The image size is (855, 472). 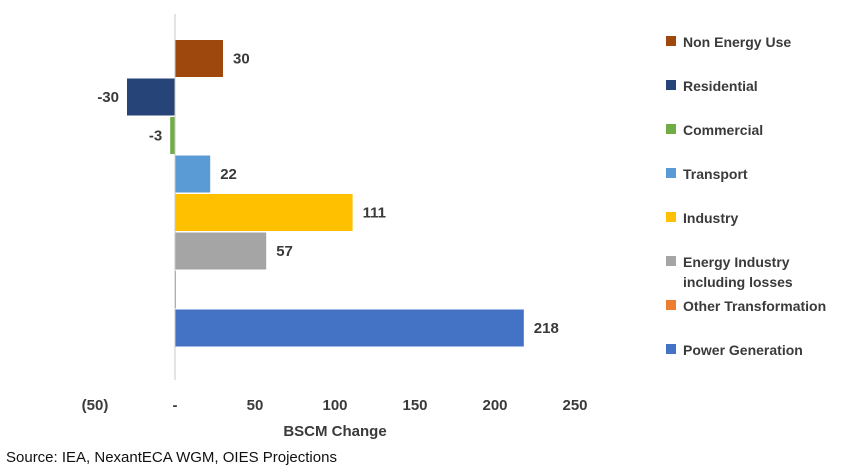 I want to click on data-label-industry: 111, so click(x=374, y=213).